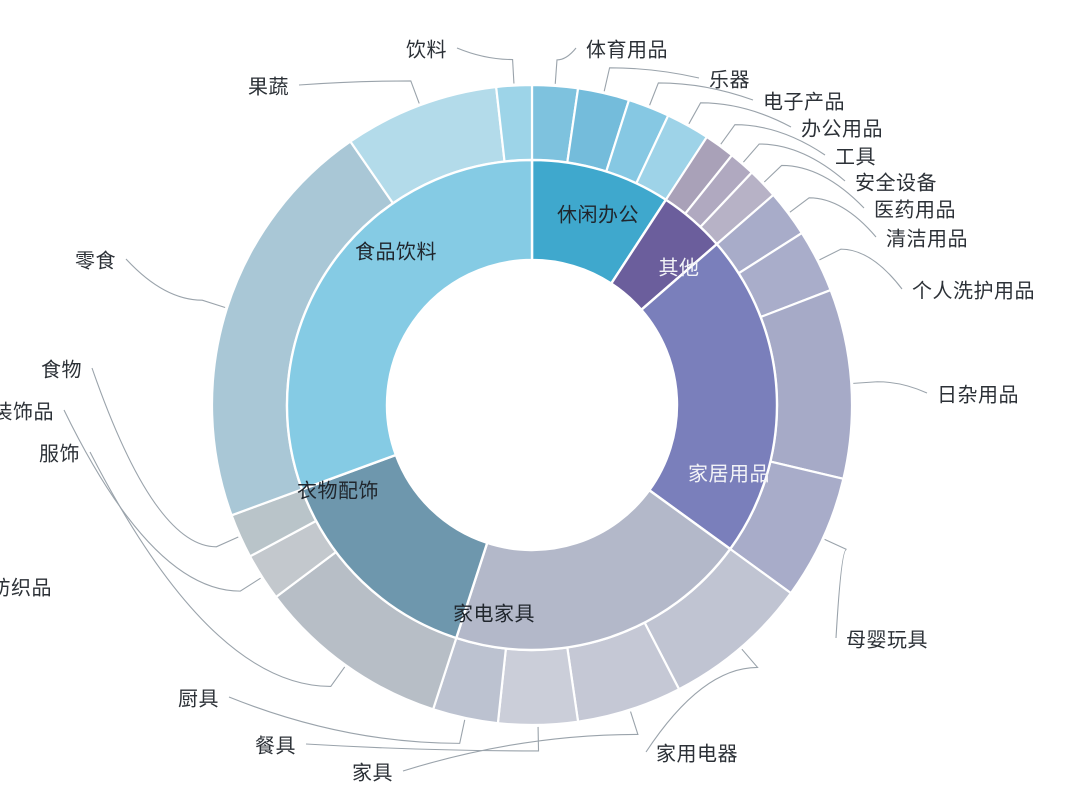 The image size is (1080, 788). Describe the element at coordinates (275, 746) in the screenshot. I see `outer-segment-label: 餐具` at that location.